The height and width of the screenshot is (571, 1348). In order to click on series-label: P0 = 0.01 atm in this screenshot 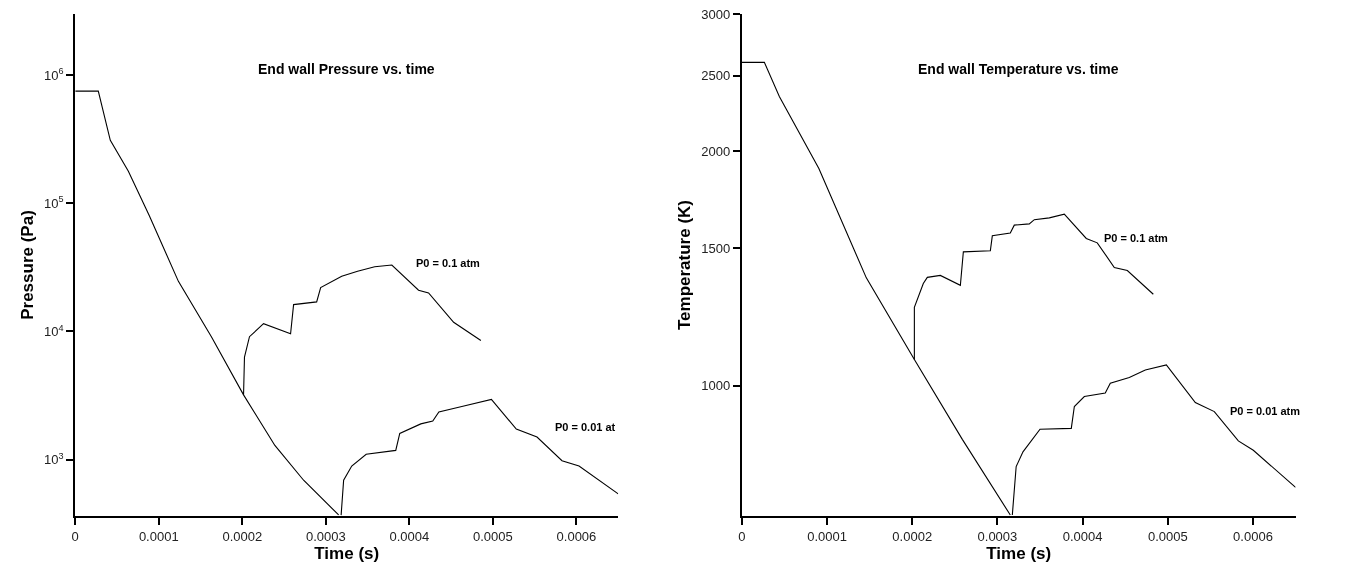, I will do `click(1265, 411)`.